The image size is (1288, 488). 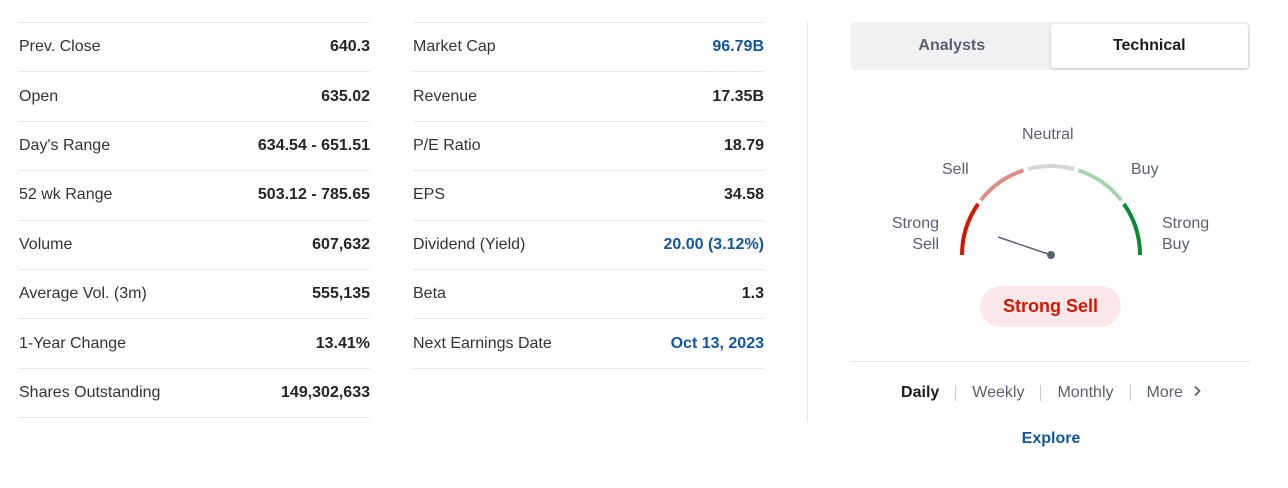 I want to click on stat-row-revenue: Revenue 17.35B, so click(x=588, y=97).